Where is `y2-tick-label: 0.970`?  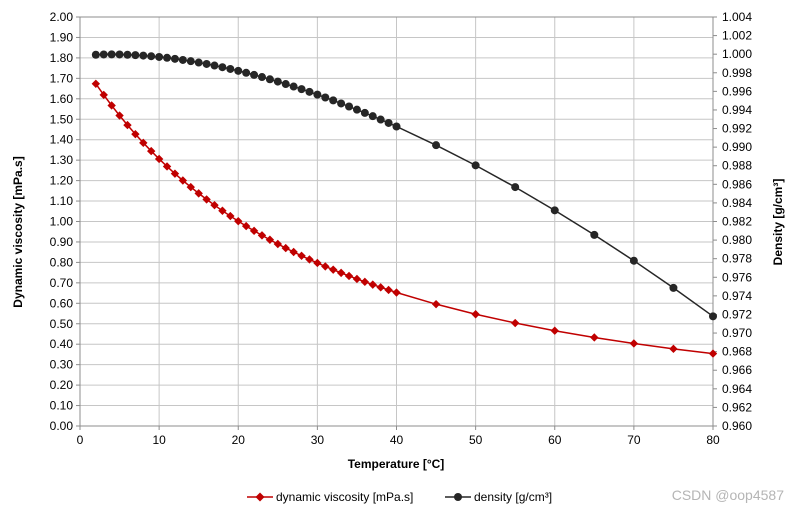
y2-tick-label: 0.970 is located at coordinates (737, 333).